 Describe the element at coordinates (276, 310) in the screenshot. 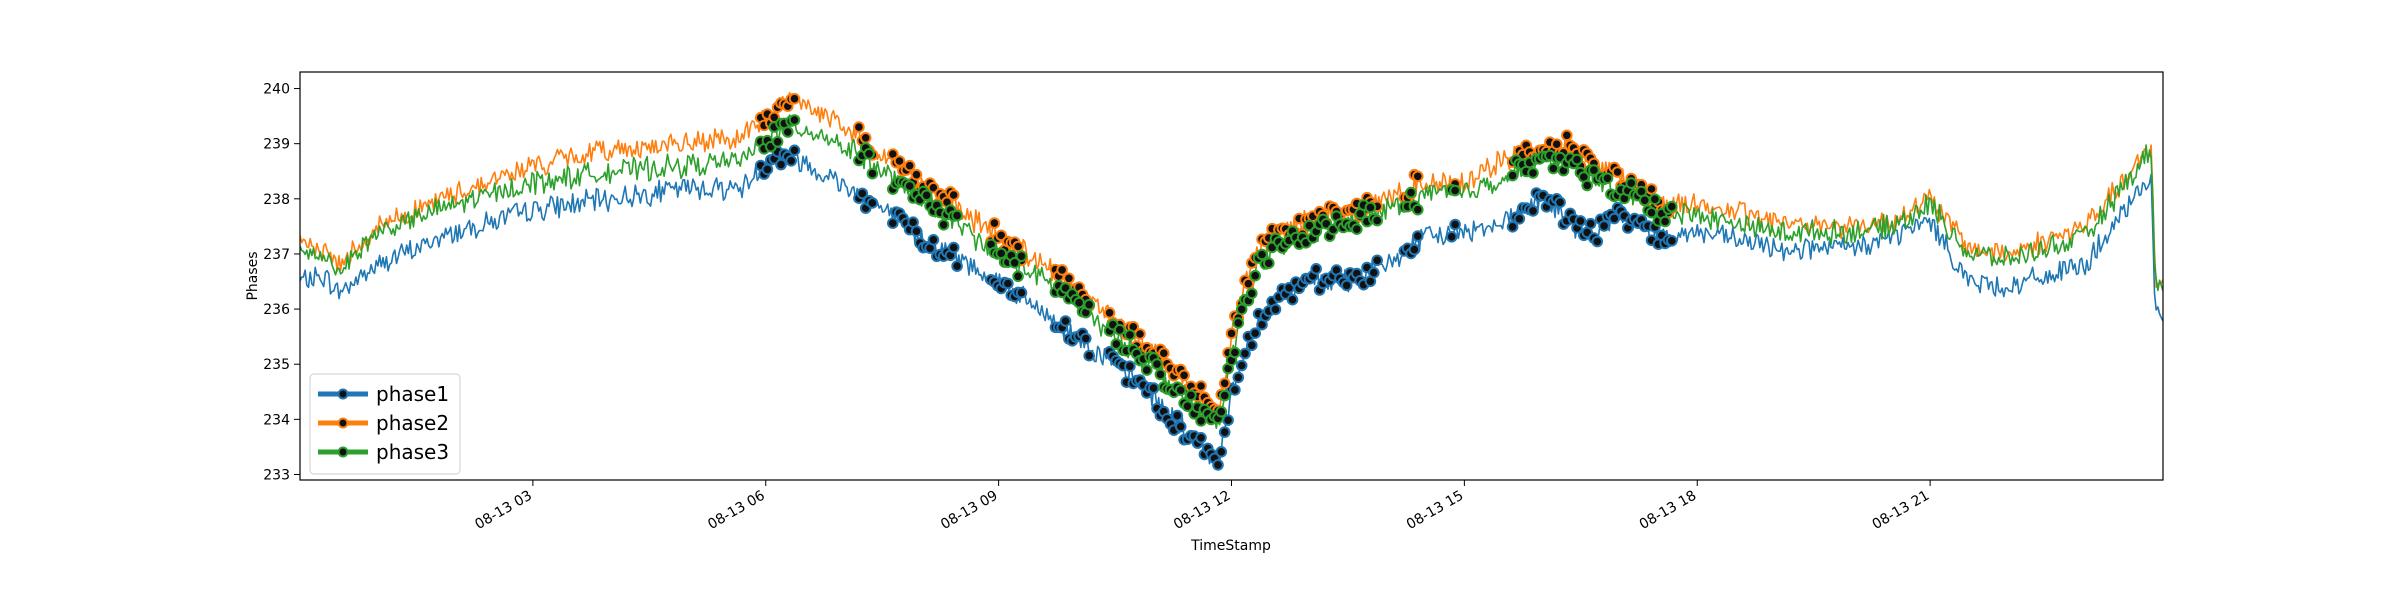

I see `y-tick-label: 236` at that location.